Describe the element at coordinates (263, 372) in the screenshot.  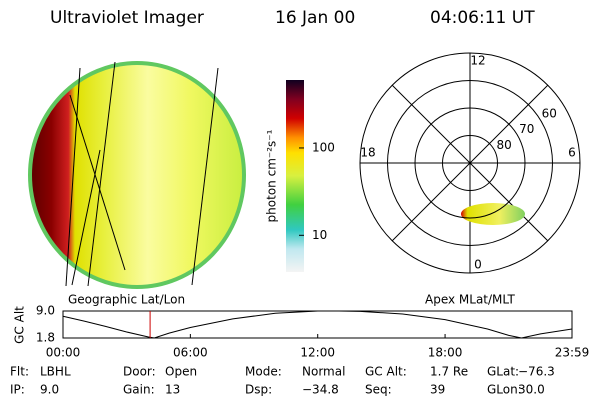
I see `info-label: Mode:` at that location.